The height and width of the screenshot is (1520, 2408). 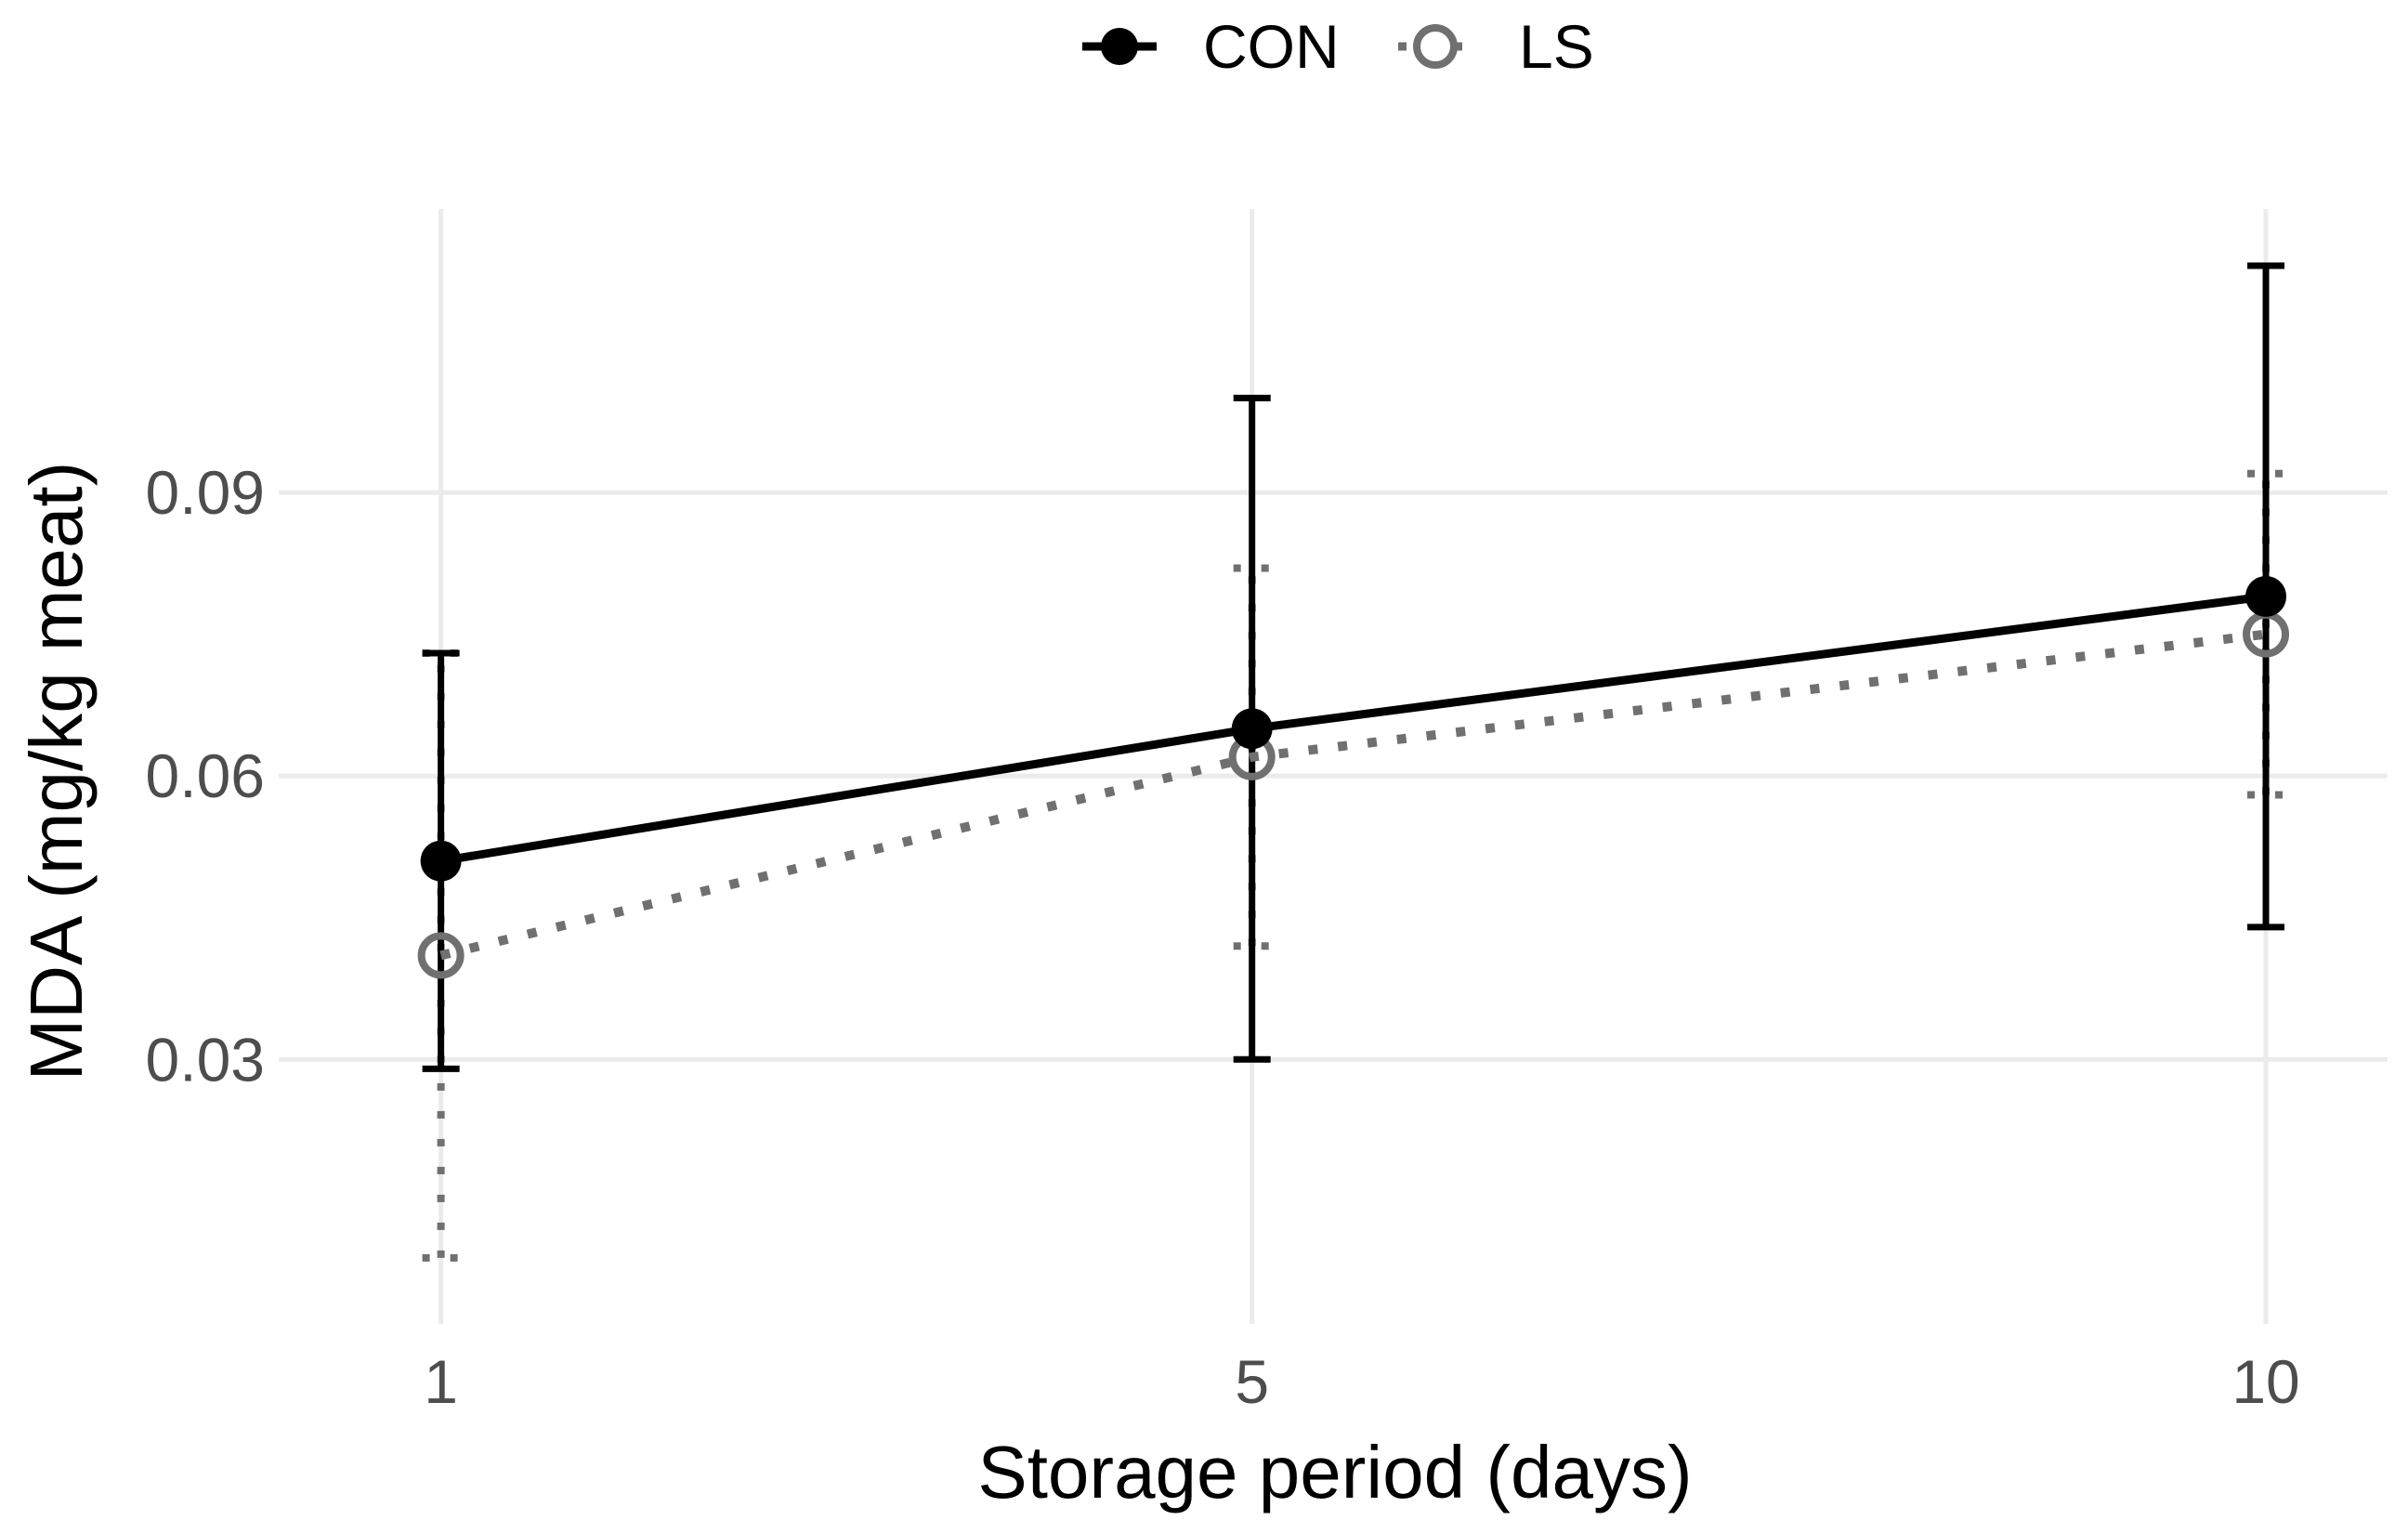 I want to click on legend-item-ls: LS, so click(x=1496, y=46).